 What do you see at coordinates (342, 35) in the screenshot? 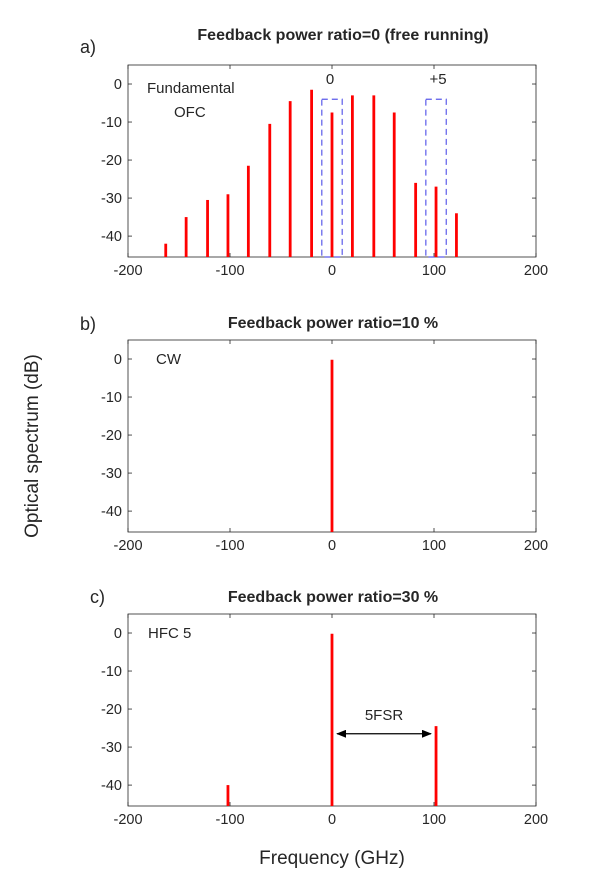
I see `chart-title: Feedback power ratio=0 (free running)` at bounding box center [342, 35].